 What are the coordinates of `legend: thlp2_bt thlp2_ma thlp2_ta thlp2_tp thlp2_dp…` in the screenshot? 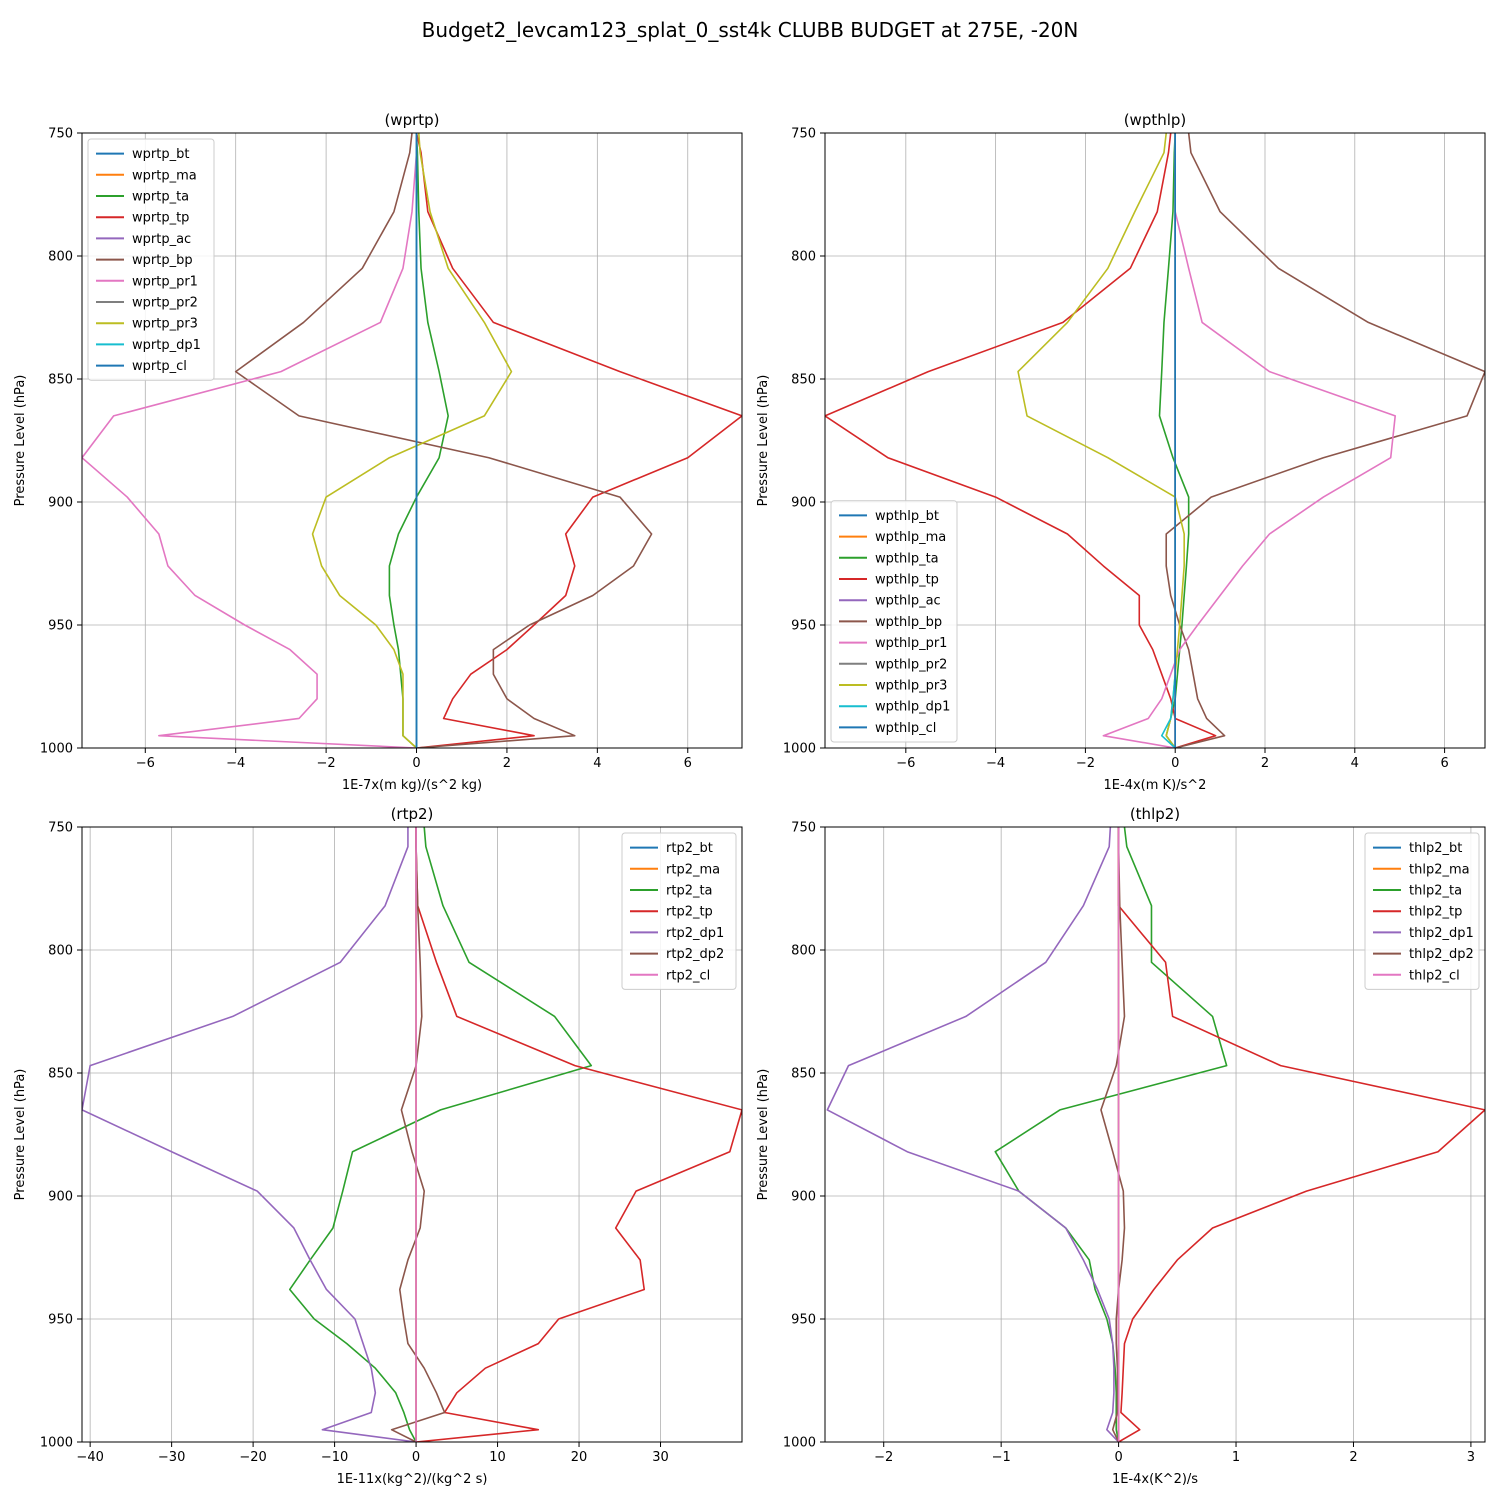 It's located at (1422, 911).